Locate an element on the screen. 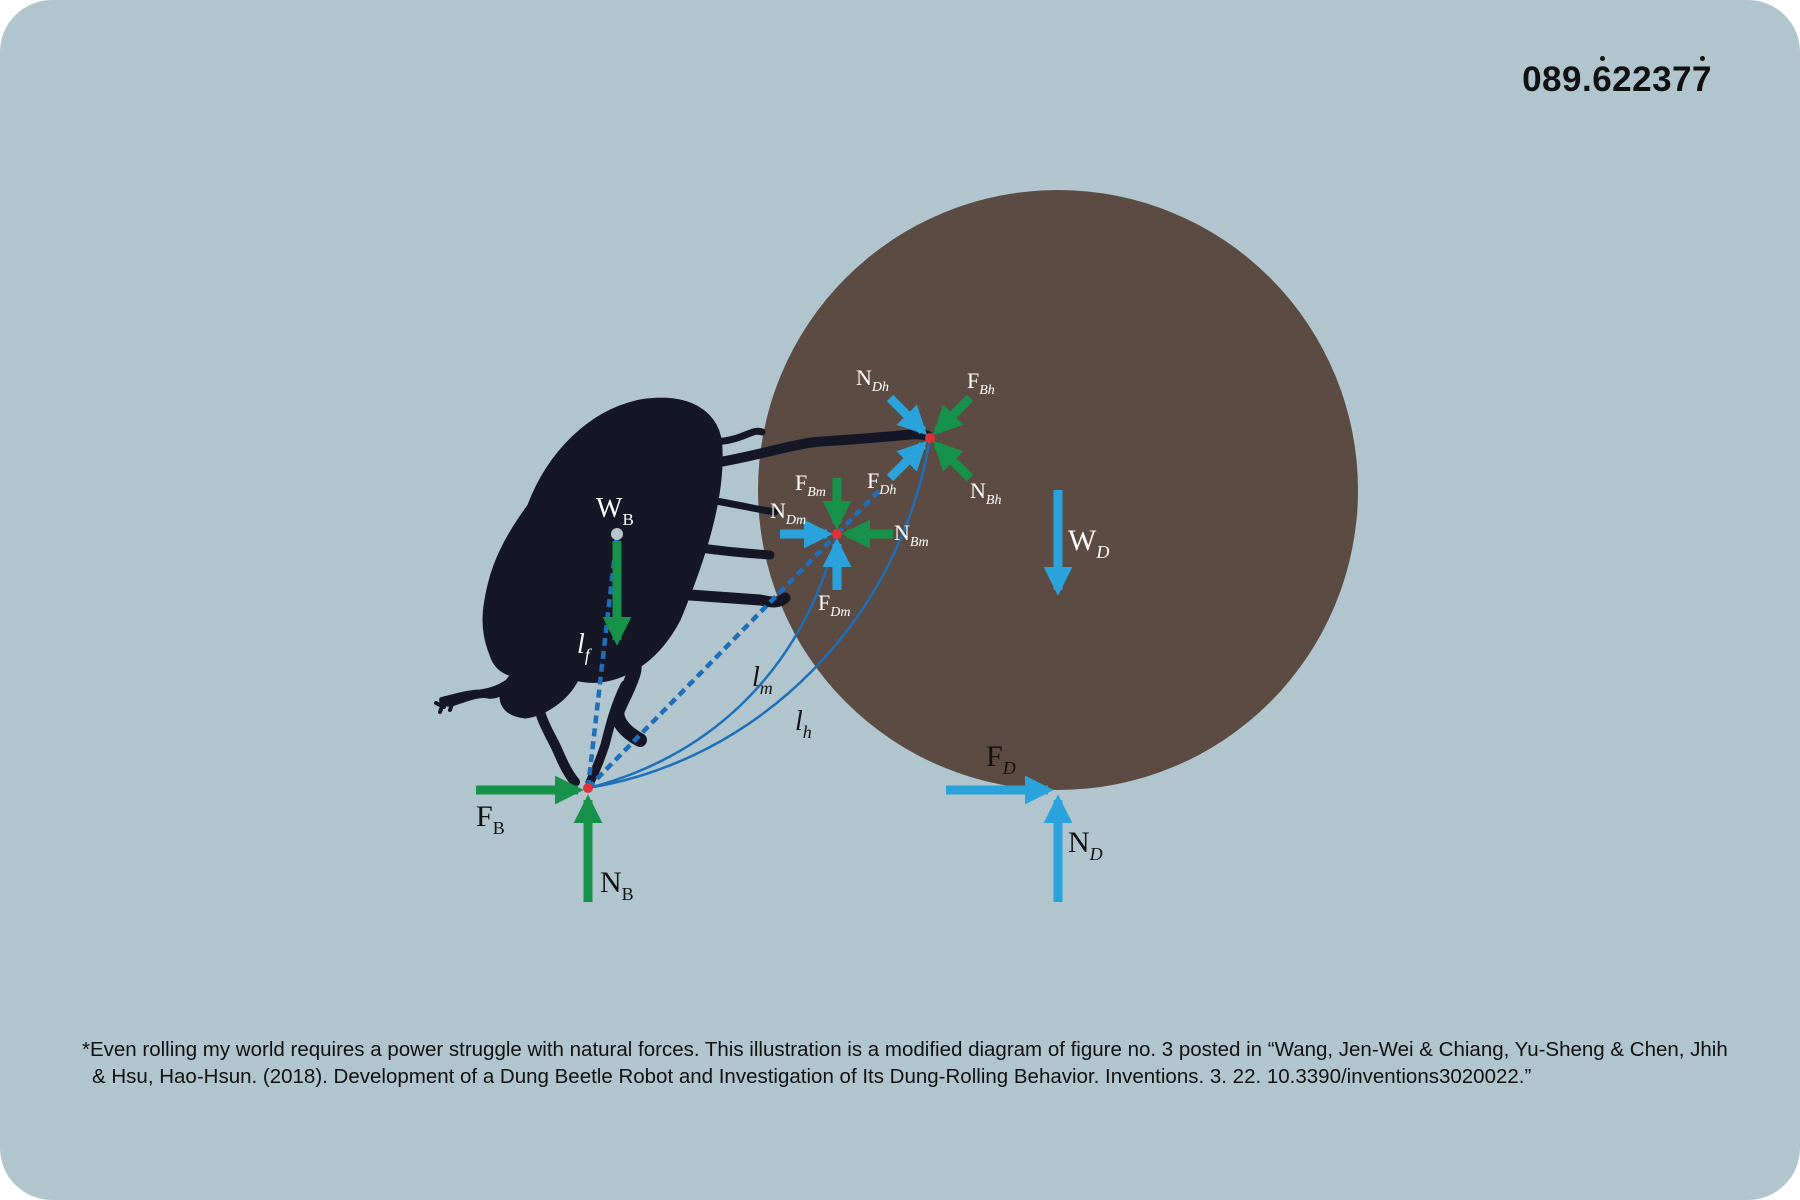 Image resolution: width=1800 pixels, height=1200 pixels. contact-point-ground is located at coordinates (588, 788).